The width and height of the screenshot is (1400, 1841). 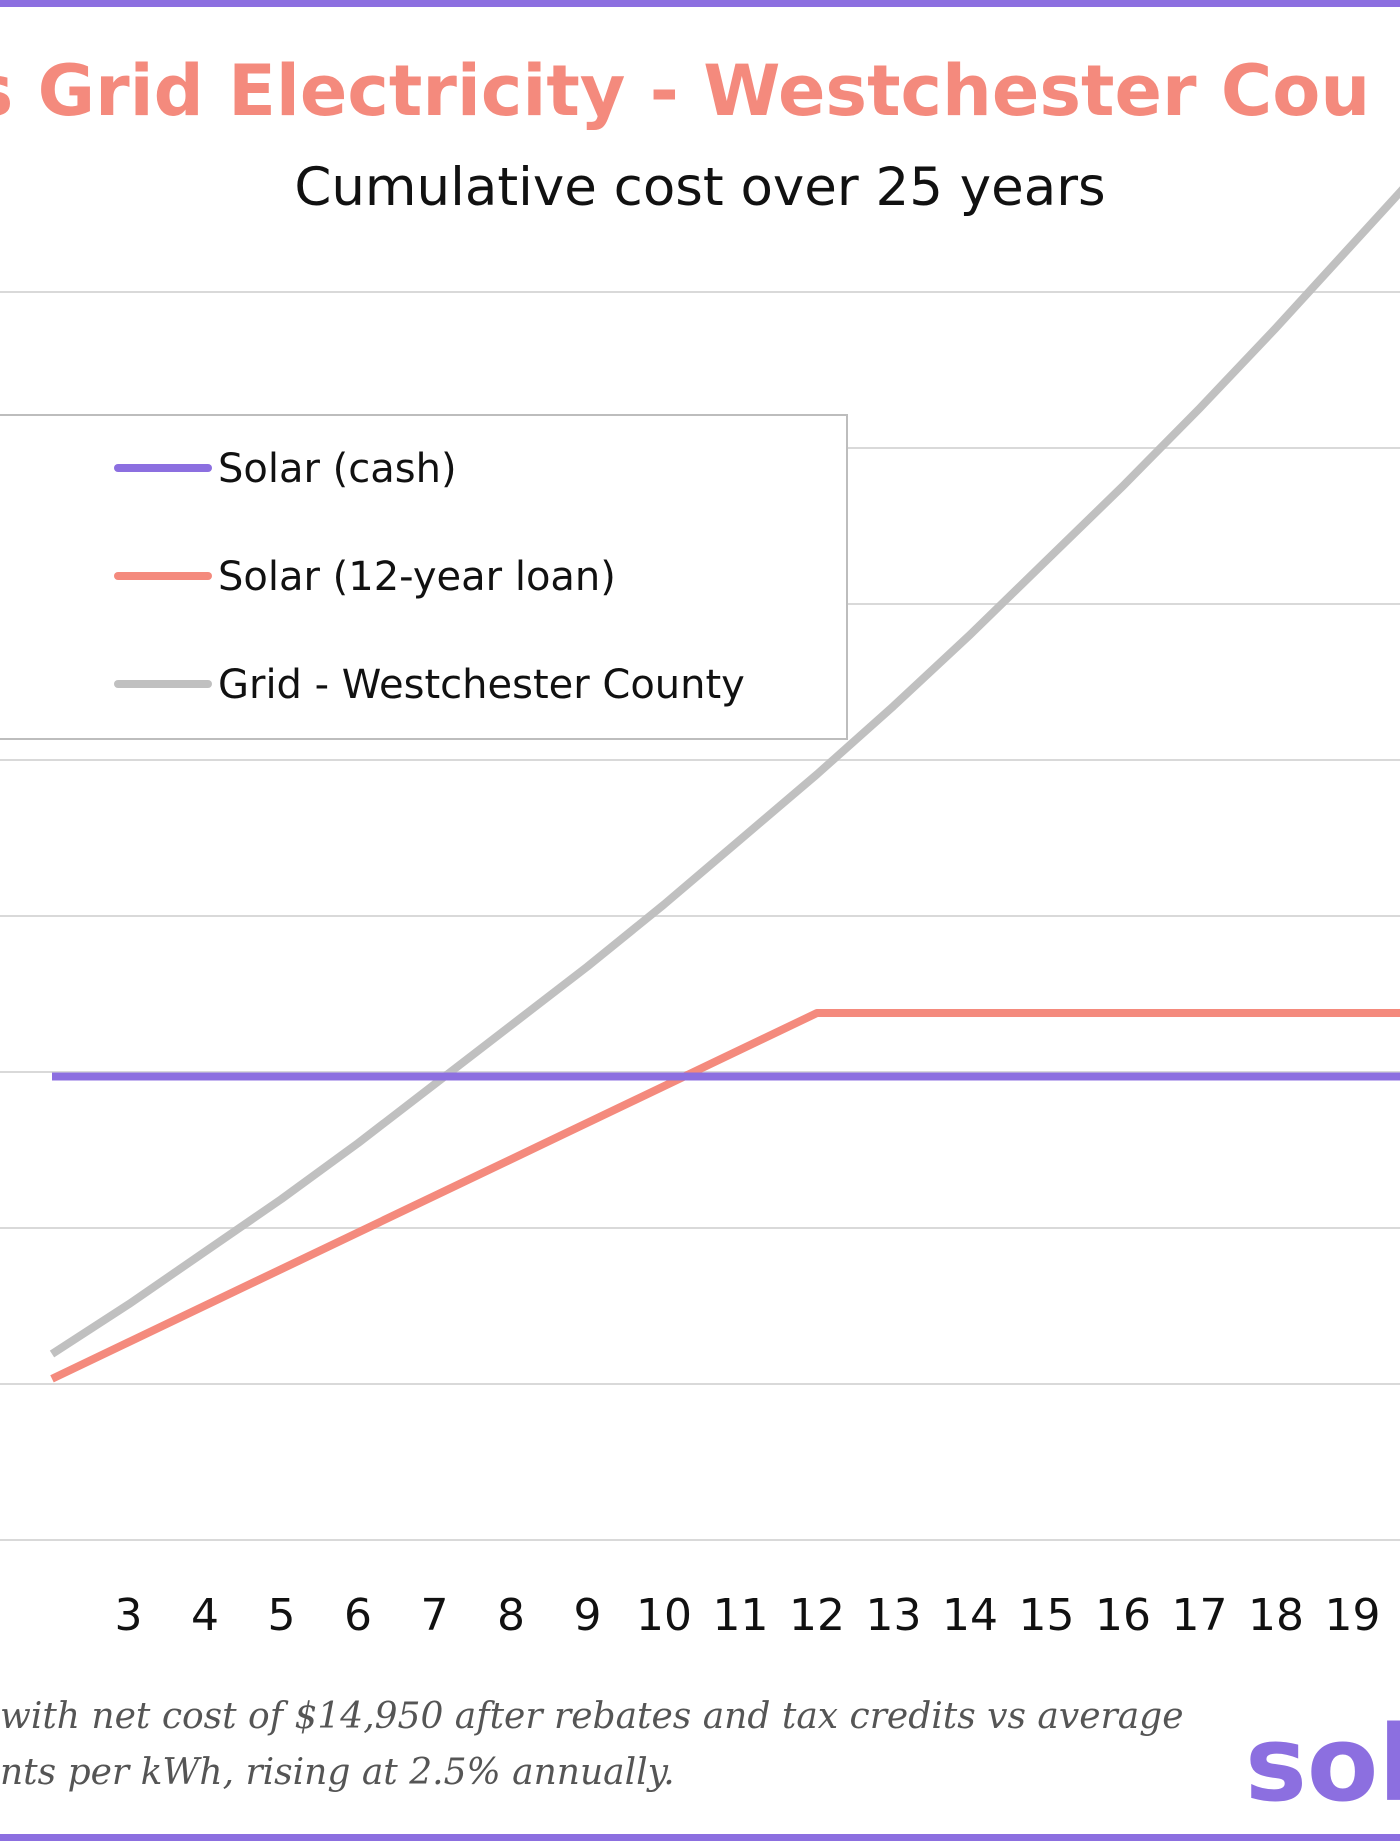 What do you see at coordinates (741, 1615) in the screenshot?
I see `x-tick-label: 11` at bounding box center [741, 1615].